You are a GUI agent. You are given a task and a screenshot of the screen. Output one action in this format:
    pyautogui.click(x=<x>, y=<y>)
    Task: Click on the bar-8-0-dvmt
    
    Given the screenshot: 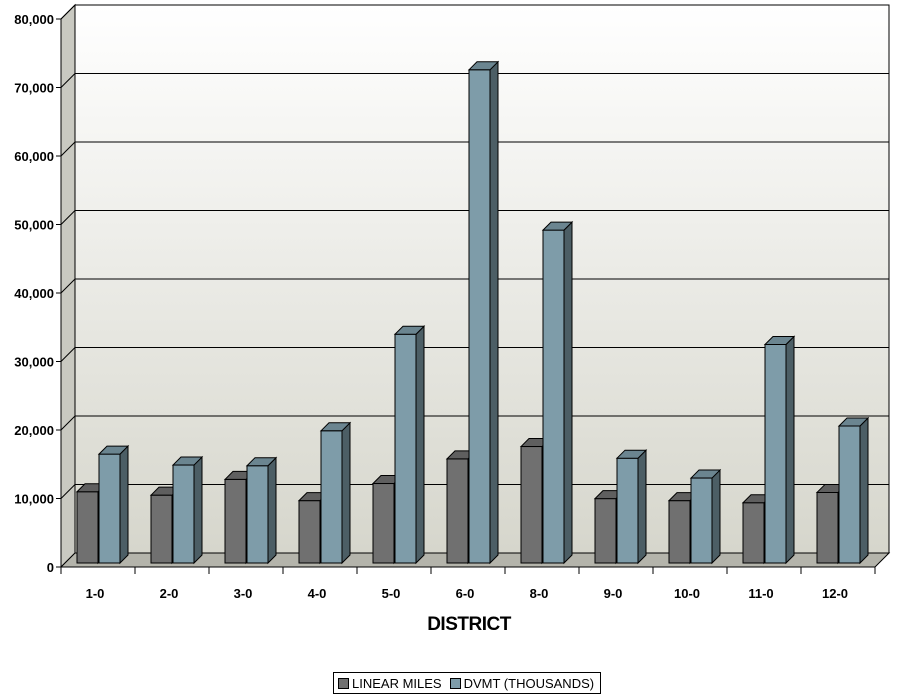 What is the action you would take?
    pyautogui.click(x=557, y=392)
    